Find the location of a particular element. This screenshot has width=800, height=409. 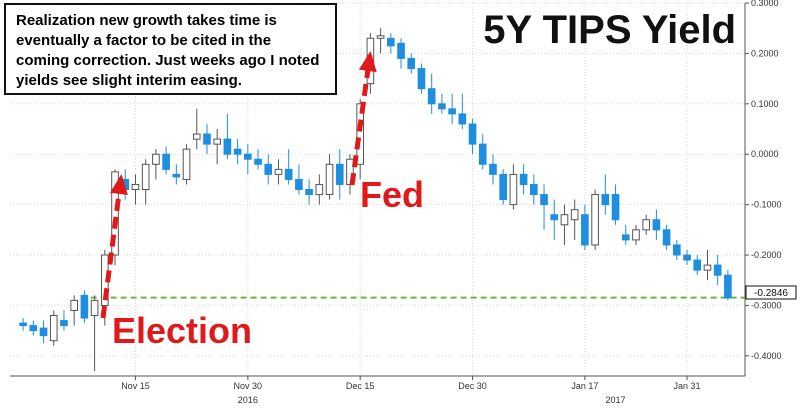

x-tick-label: Jan 17 is located at coordinates (584, 386).